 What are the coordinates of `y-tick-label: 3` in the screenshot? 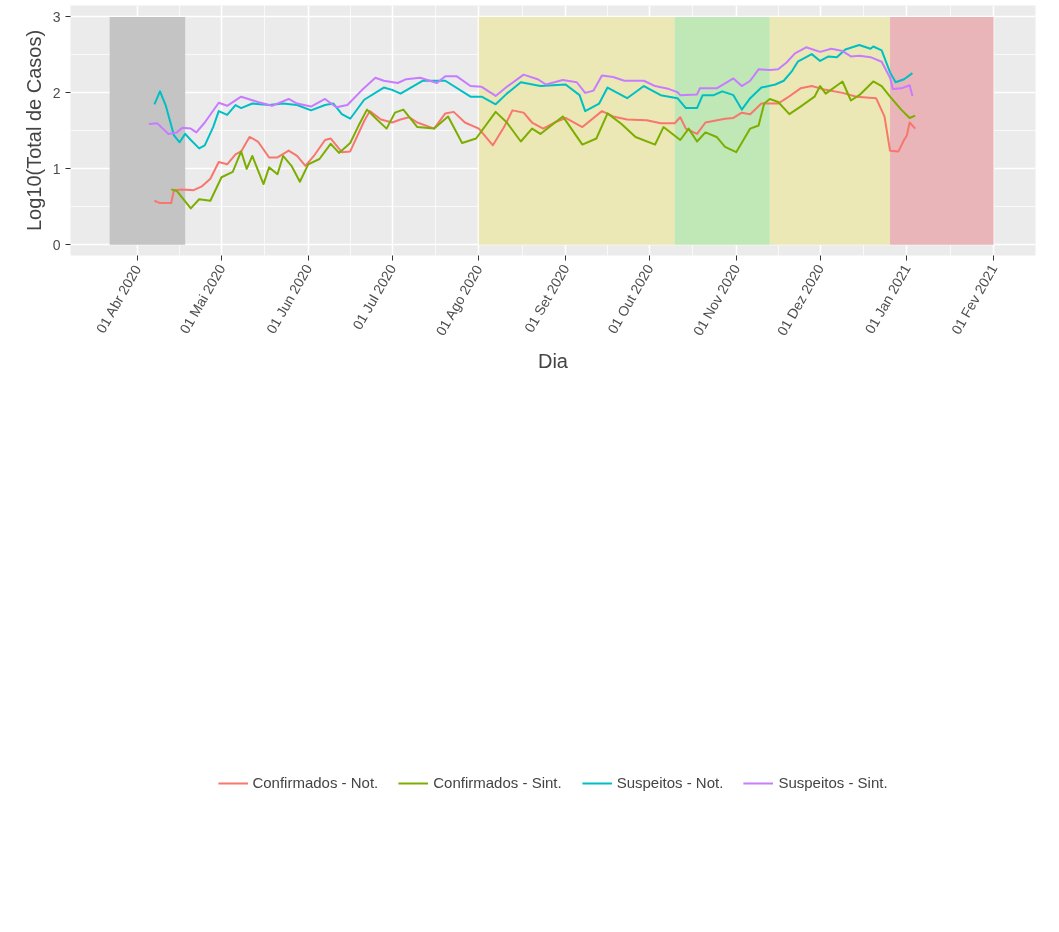 It's located at (56, 16).